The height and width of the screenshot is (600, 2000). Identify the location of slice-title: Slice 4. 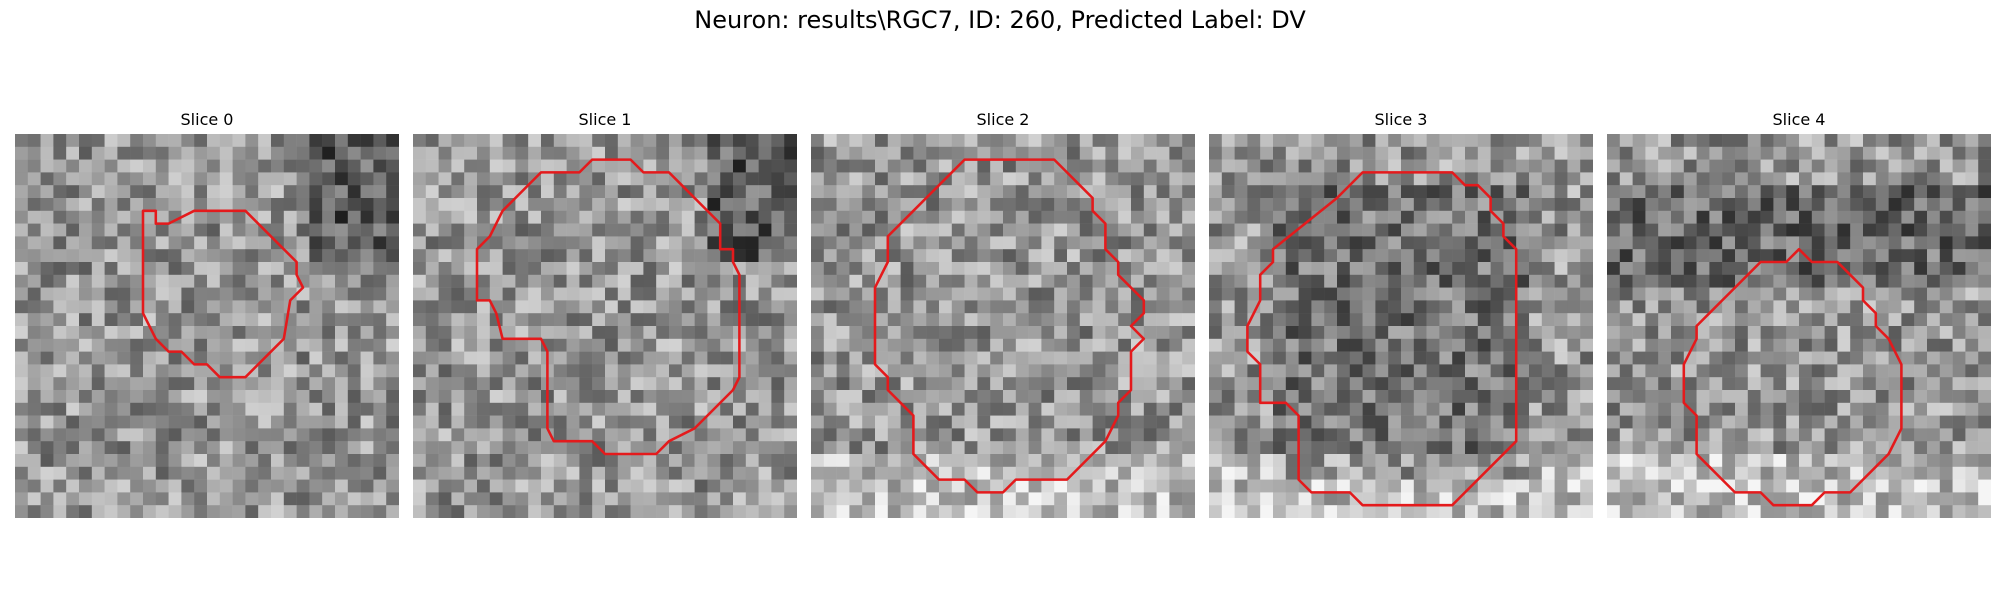
(1799, 119).